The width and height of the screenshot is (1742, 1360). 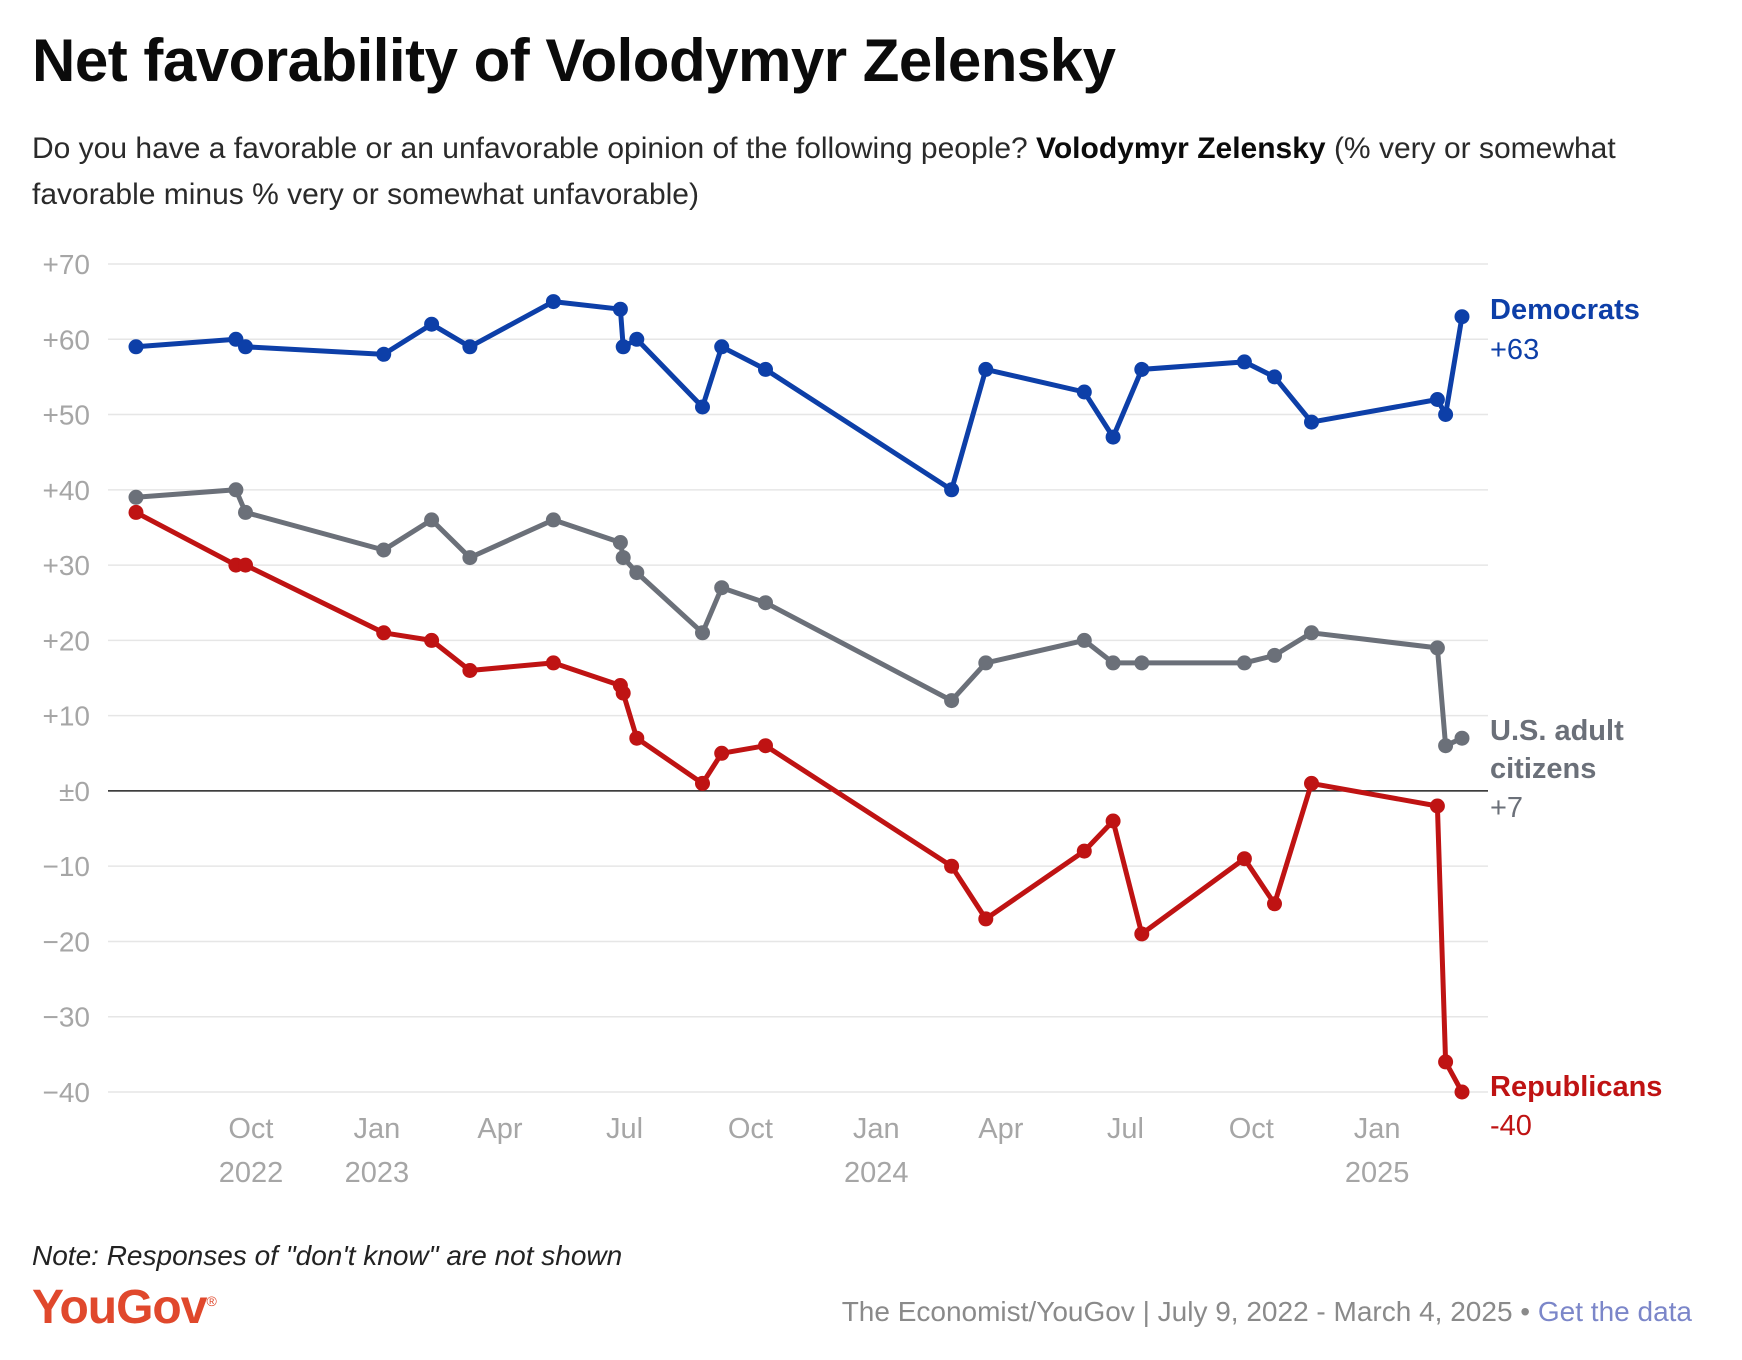 I want to click on democrats-line, so click(x=799, y=396).